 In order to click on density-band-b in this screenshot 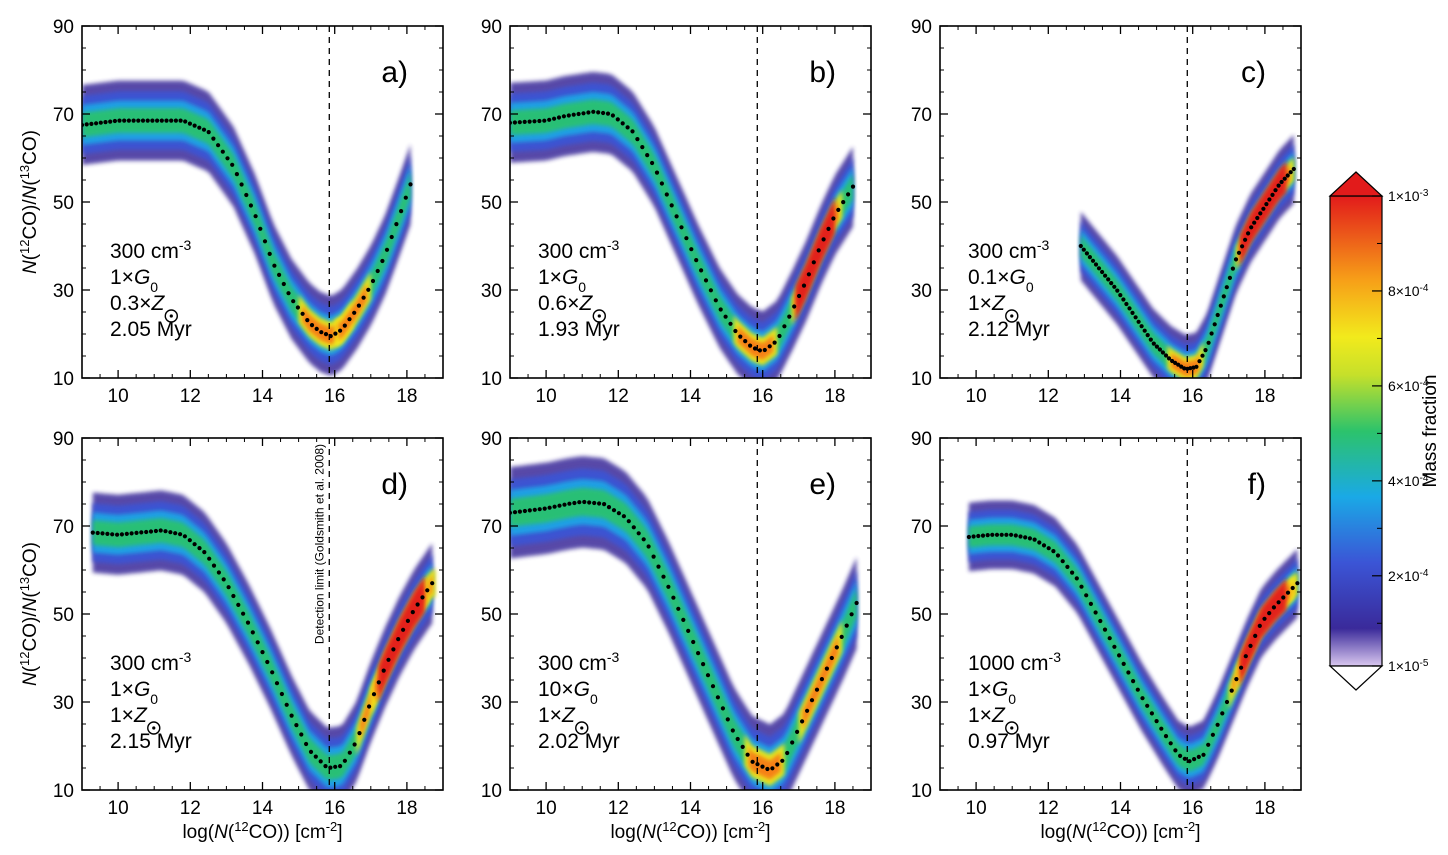, I will do `click(681, 225)`.